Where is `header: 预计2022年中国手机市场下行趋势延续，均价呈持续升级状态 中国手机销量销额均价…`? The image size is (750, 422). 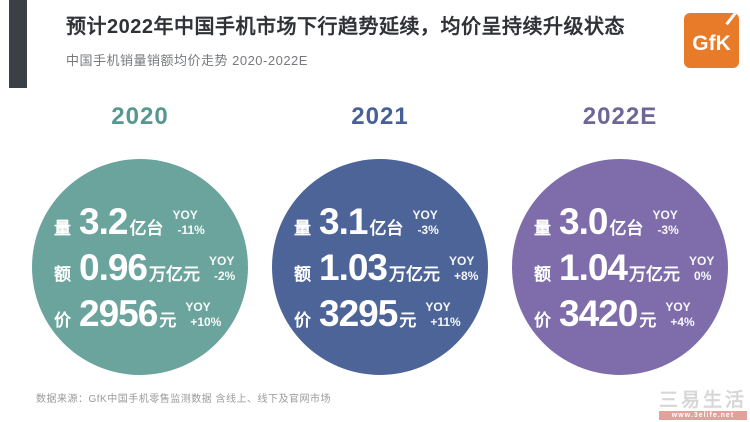 header: 预计2022年中国手机市场下行趋势延续，均价呈持续升级状态 中国手机销量销额均价… is located at coordinates (366, 41).